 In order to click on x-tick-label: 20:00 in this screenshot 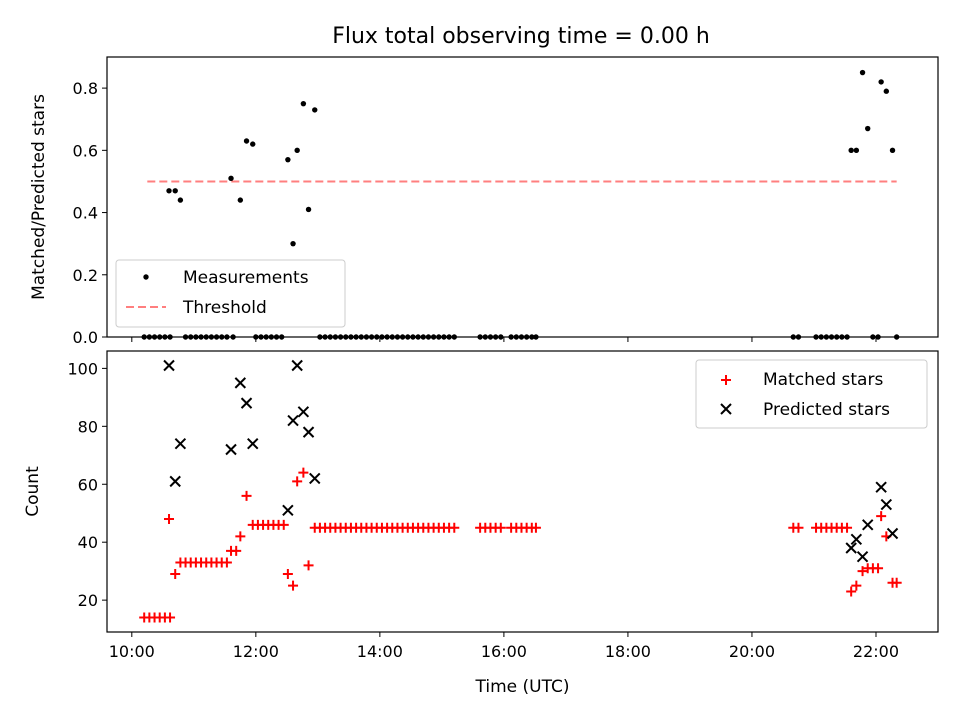, I will do `click(752, 651)`.